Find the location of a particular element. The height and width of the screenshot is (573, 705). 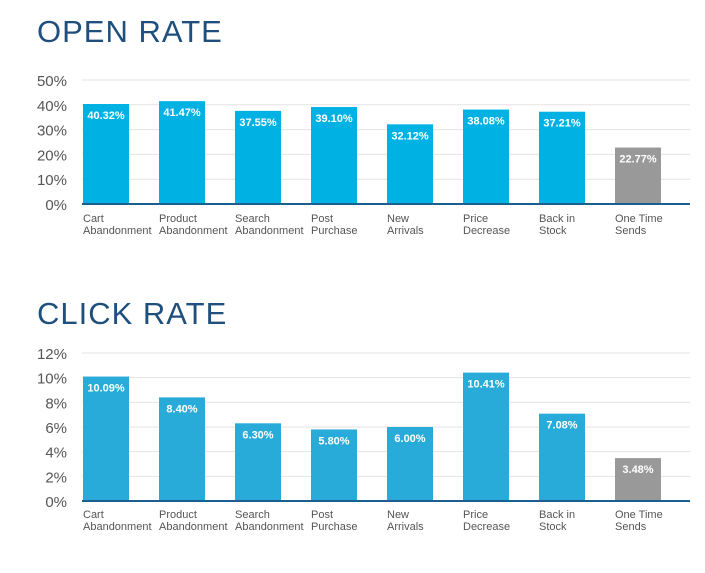

click-bar-value-label: 6.00% is located at coordinates (409, 439).